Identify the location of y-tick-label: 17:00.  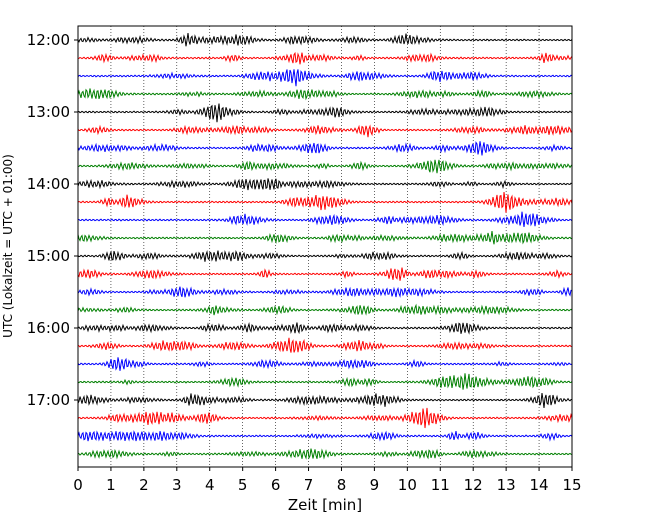
(48, 400).